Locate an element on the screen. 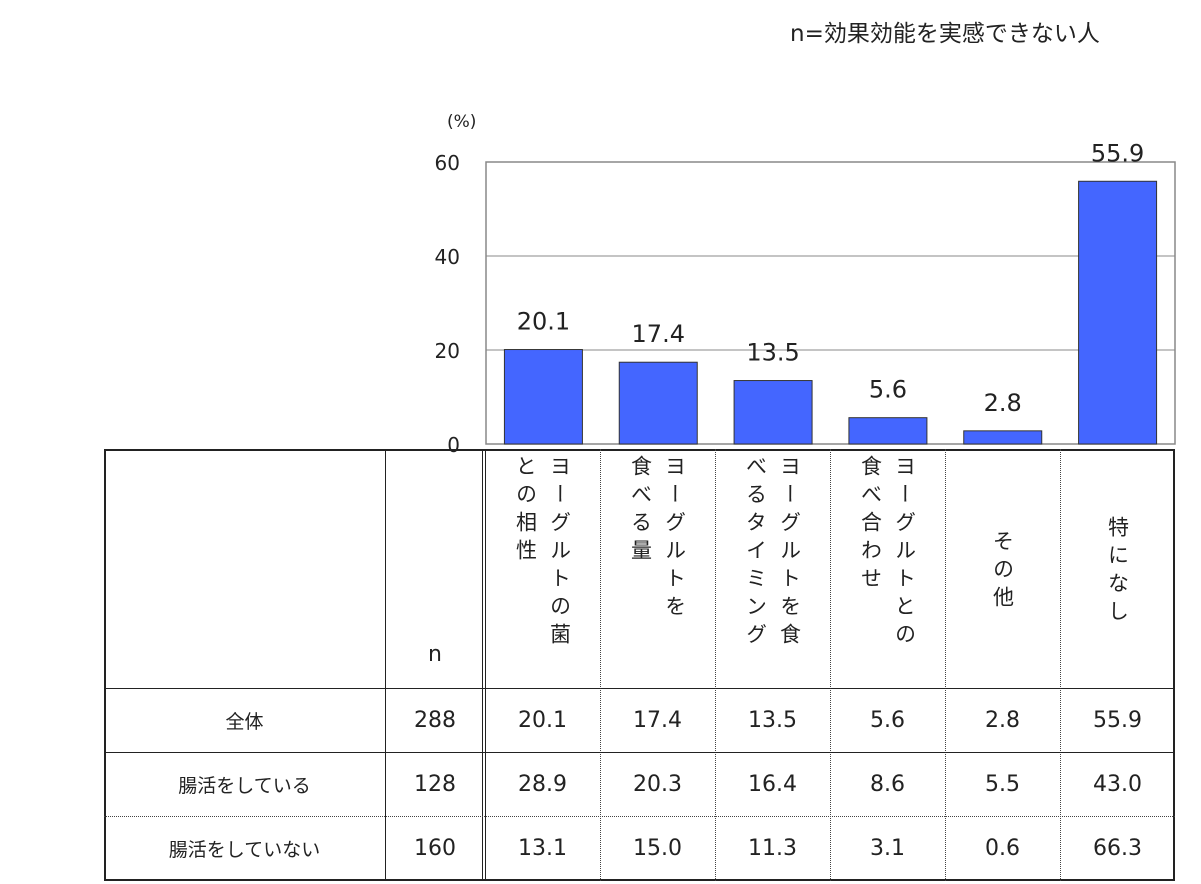 The image size is (1201, 884). y-tick-label: 20 is located at coordinates (447, 351).